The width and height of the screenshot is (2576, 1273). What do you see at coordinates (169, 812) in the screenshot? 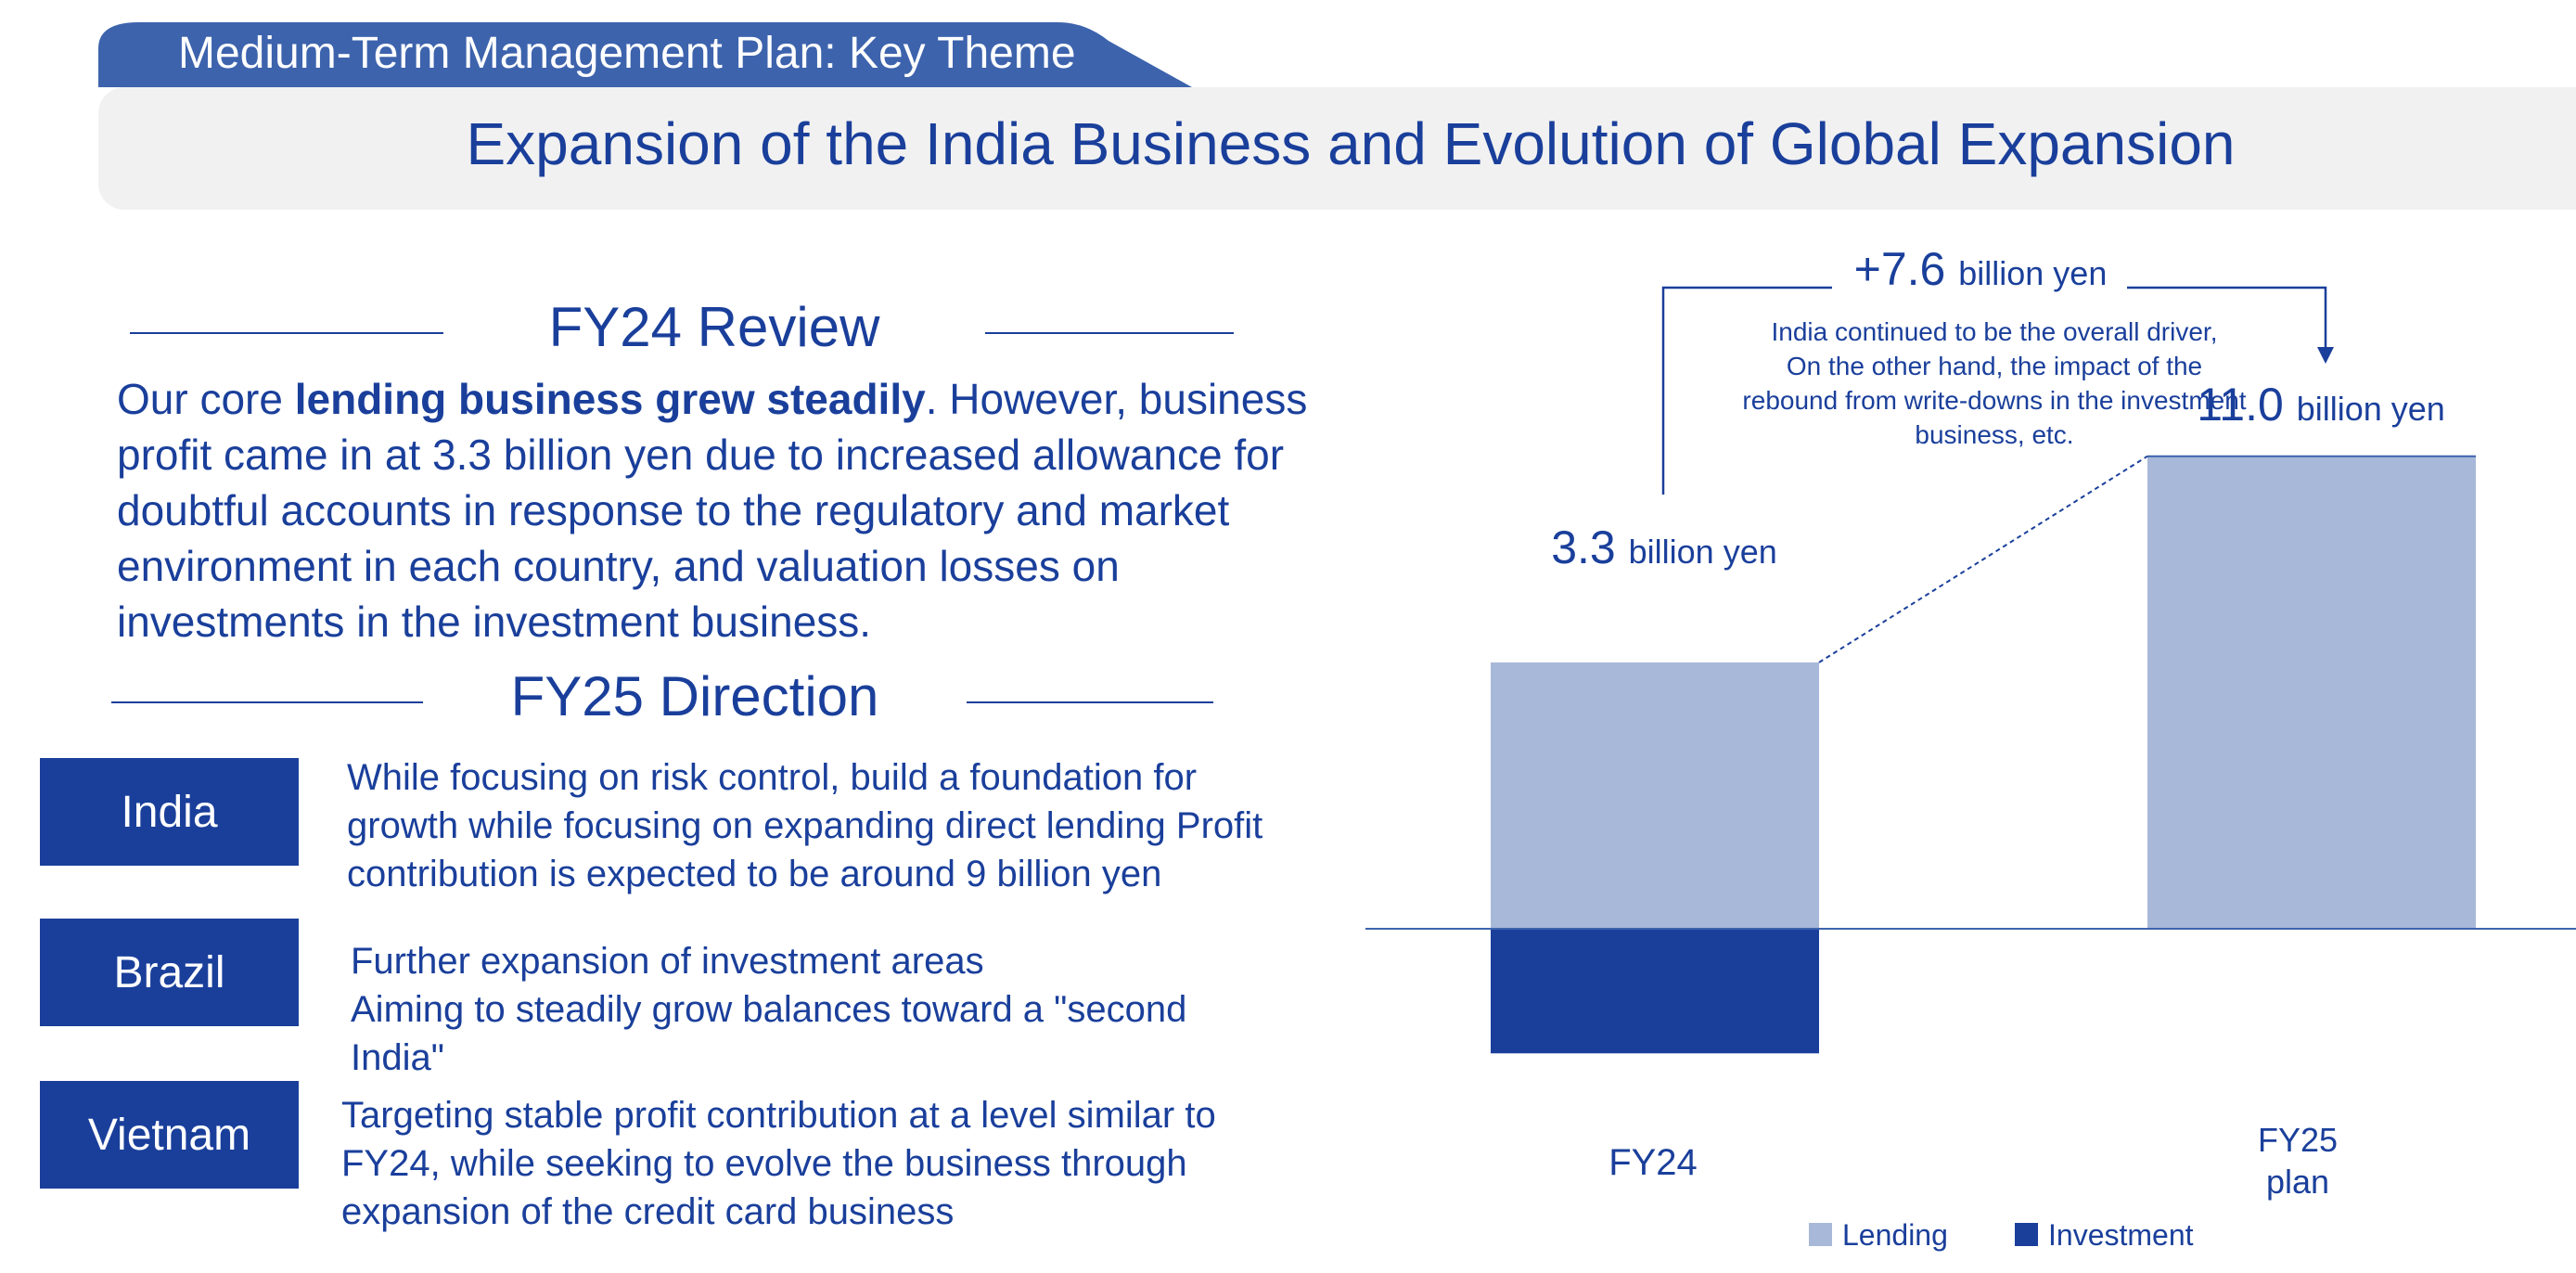
I see `country-box-india: India` at bounding box center [169, 812].